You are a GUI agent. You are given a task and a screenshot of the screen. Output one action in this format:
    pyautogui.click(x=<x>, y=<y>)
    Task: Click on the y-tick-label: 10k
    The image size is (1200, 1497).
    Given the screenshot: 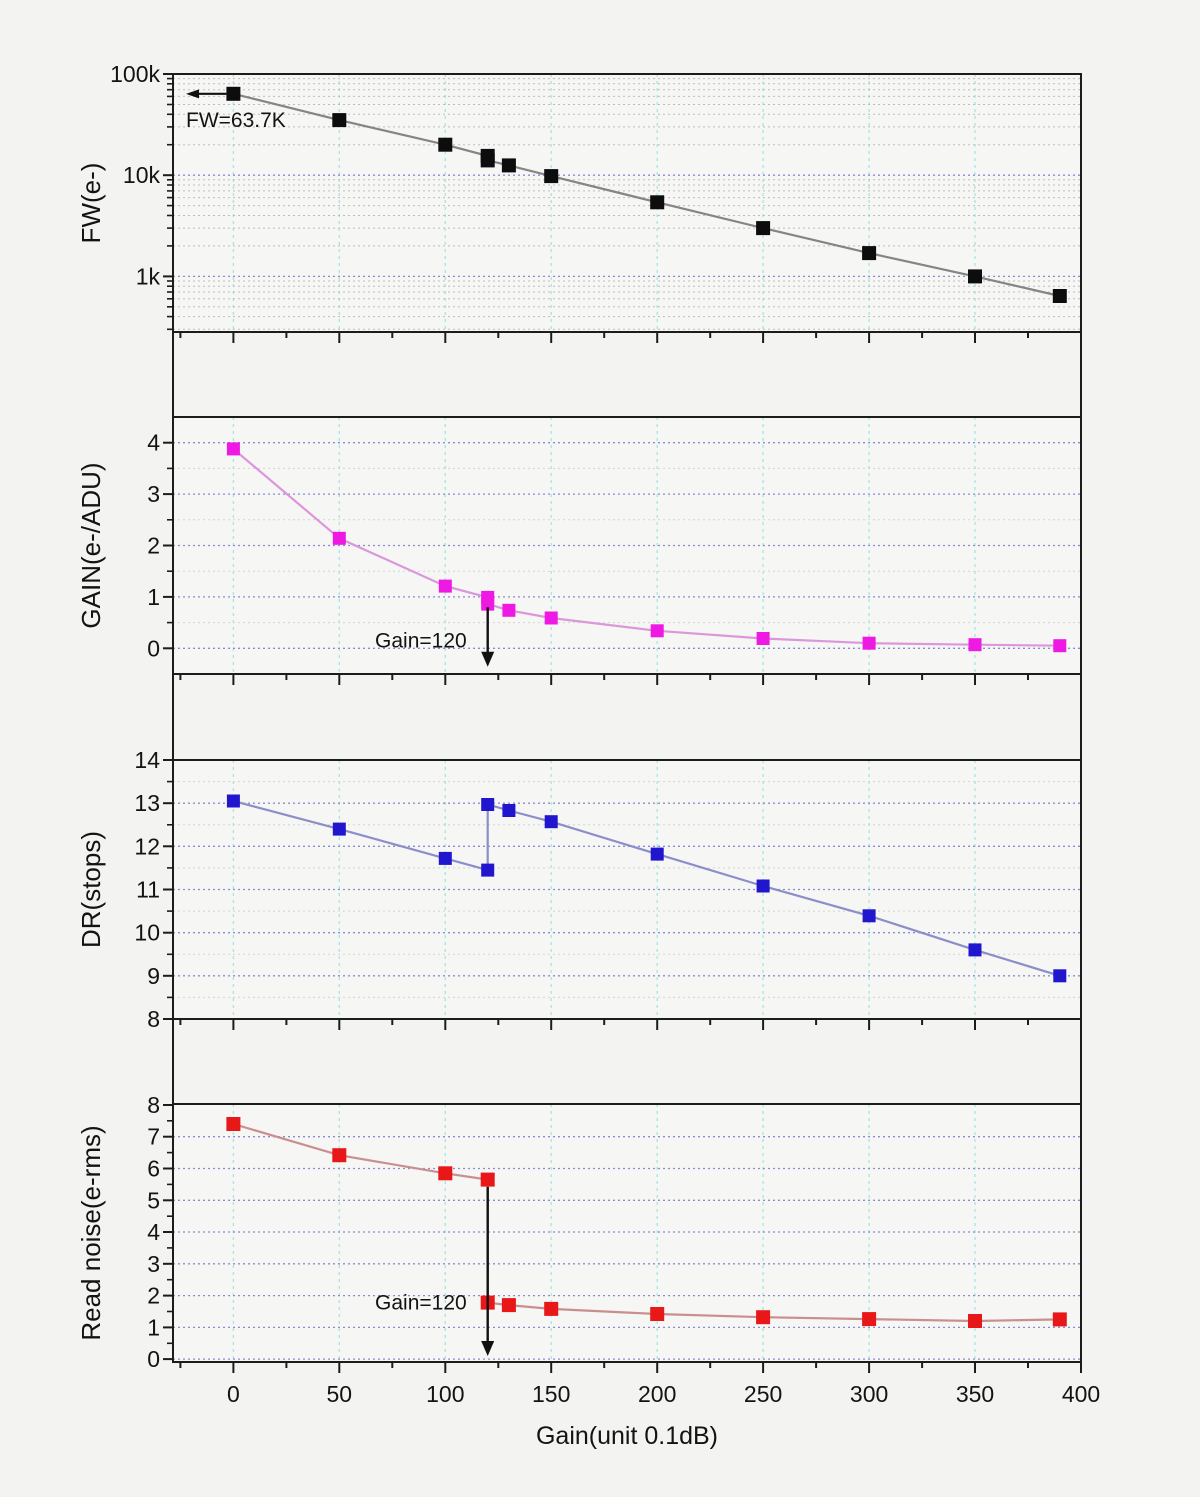 What is the action you would take?
    pyautogui.click(x=142, y=175)
    